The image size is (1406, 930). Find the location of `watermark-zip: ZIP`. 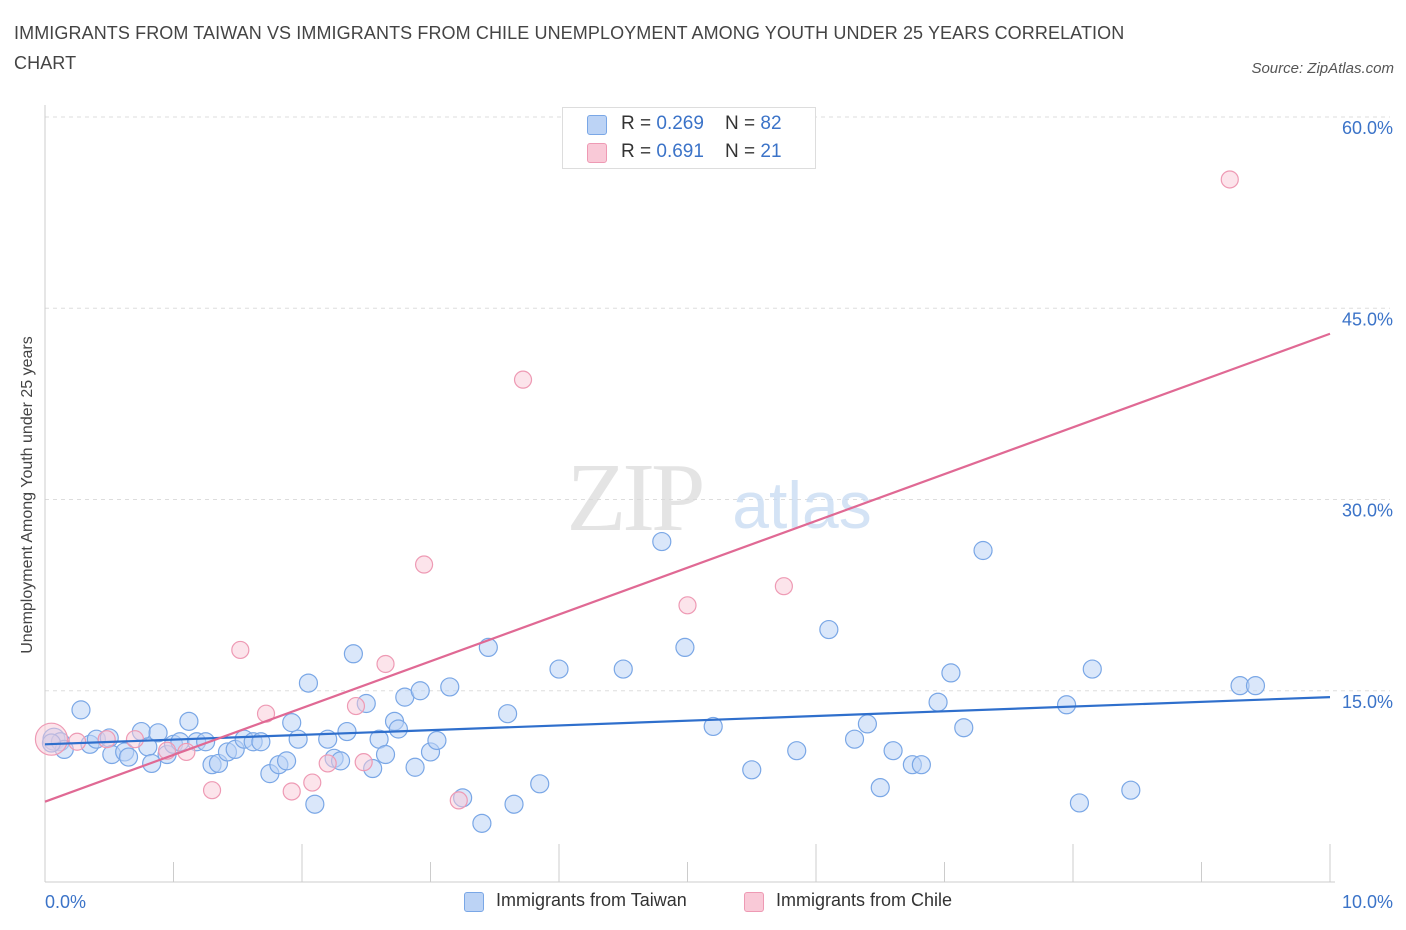

watermark-zip: ZIP is located at coordinates (634, 498).